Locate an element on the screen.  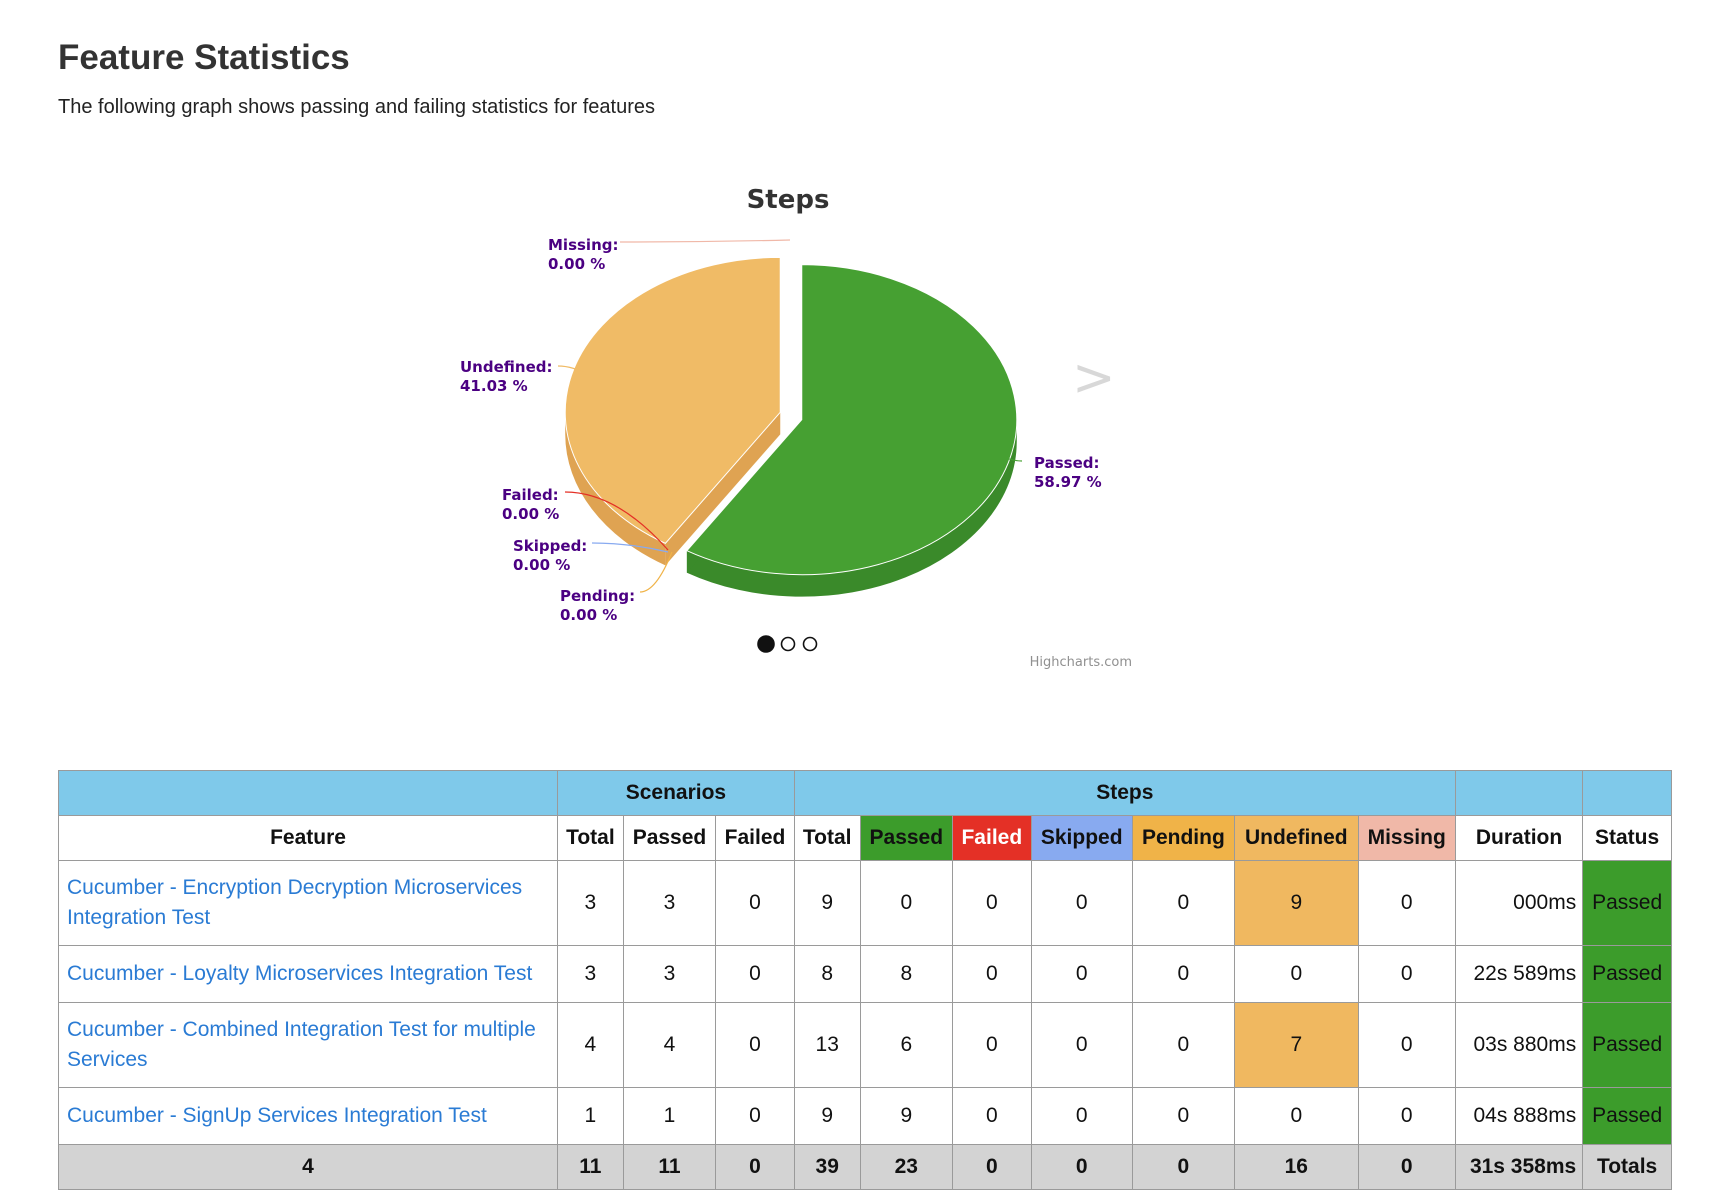
pie-slice-passed is located at coordinates (852, 420).